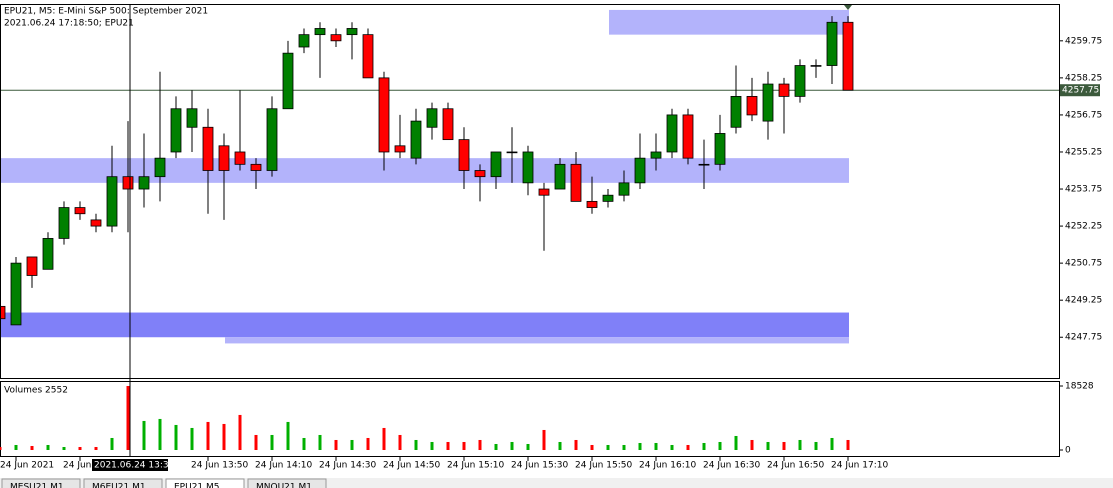  I want to click on y-tick-label: 4258.25, so click(1083, 78).